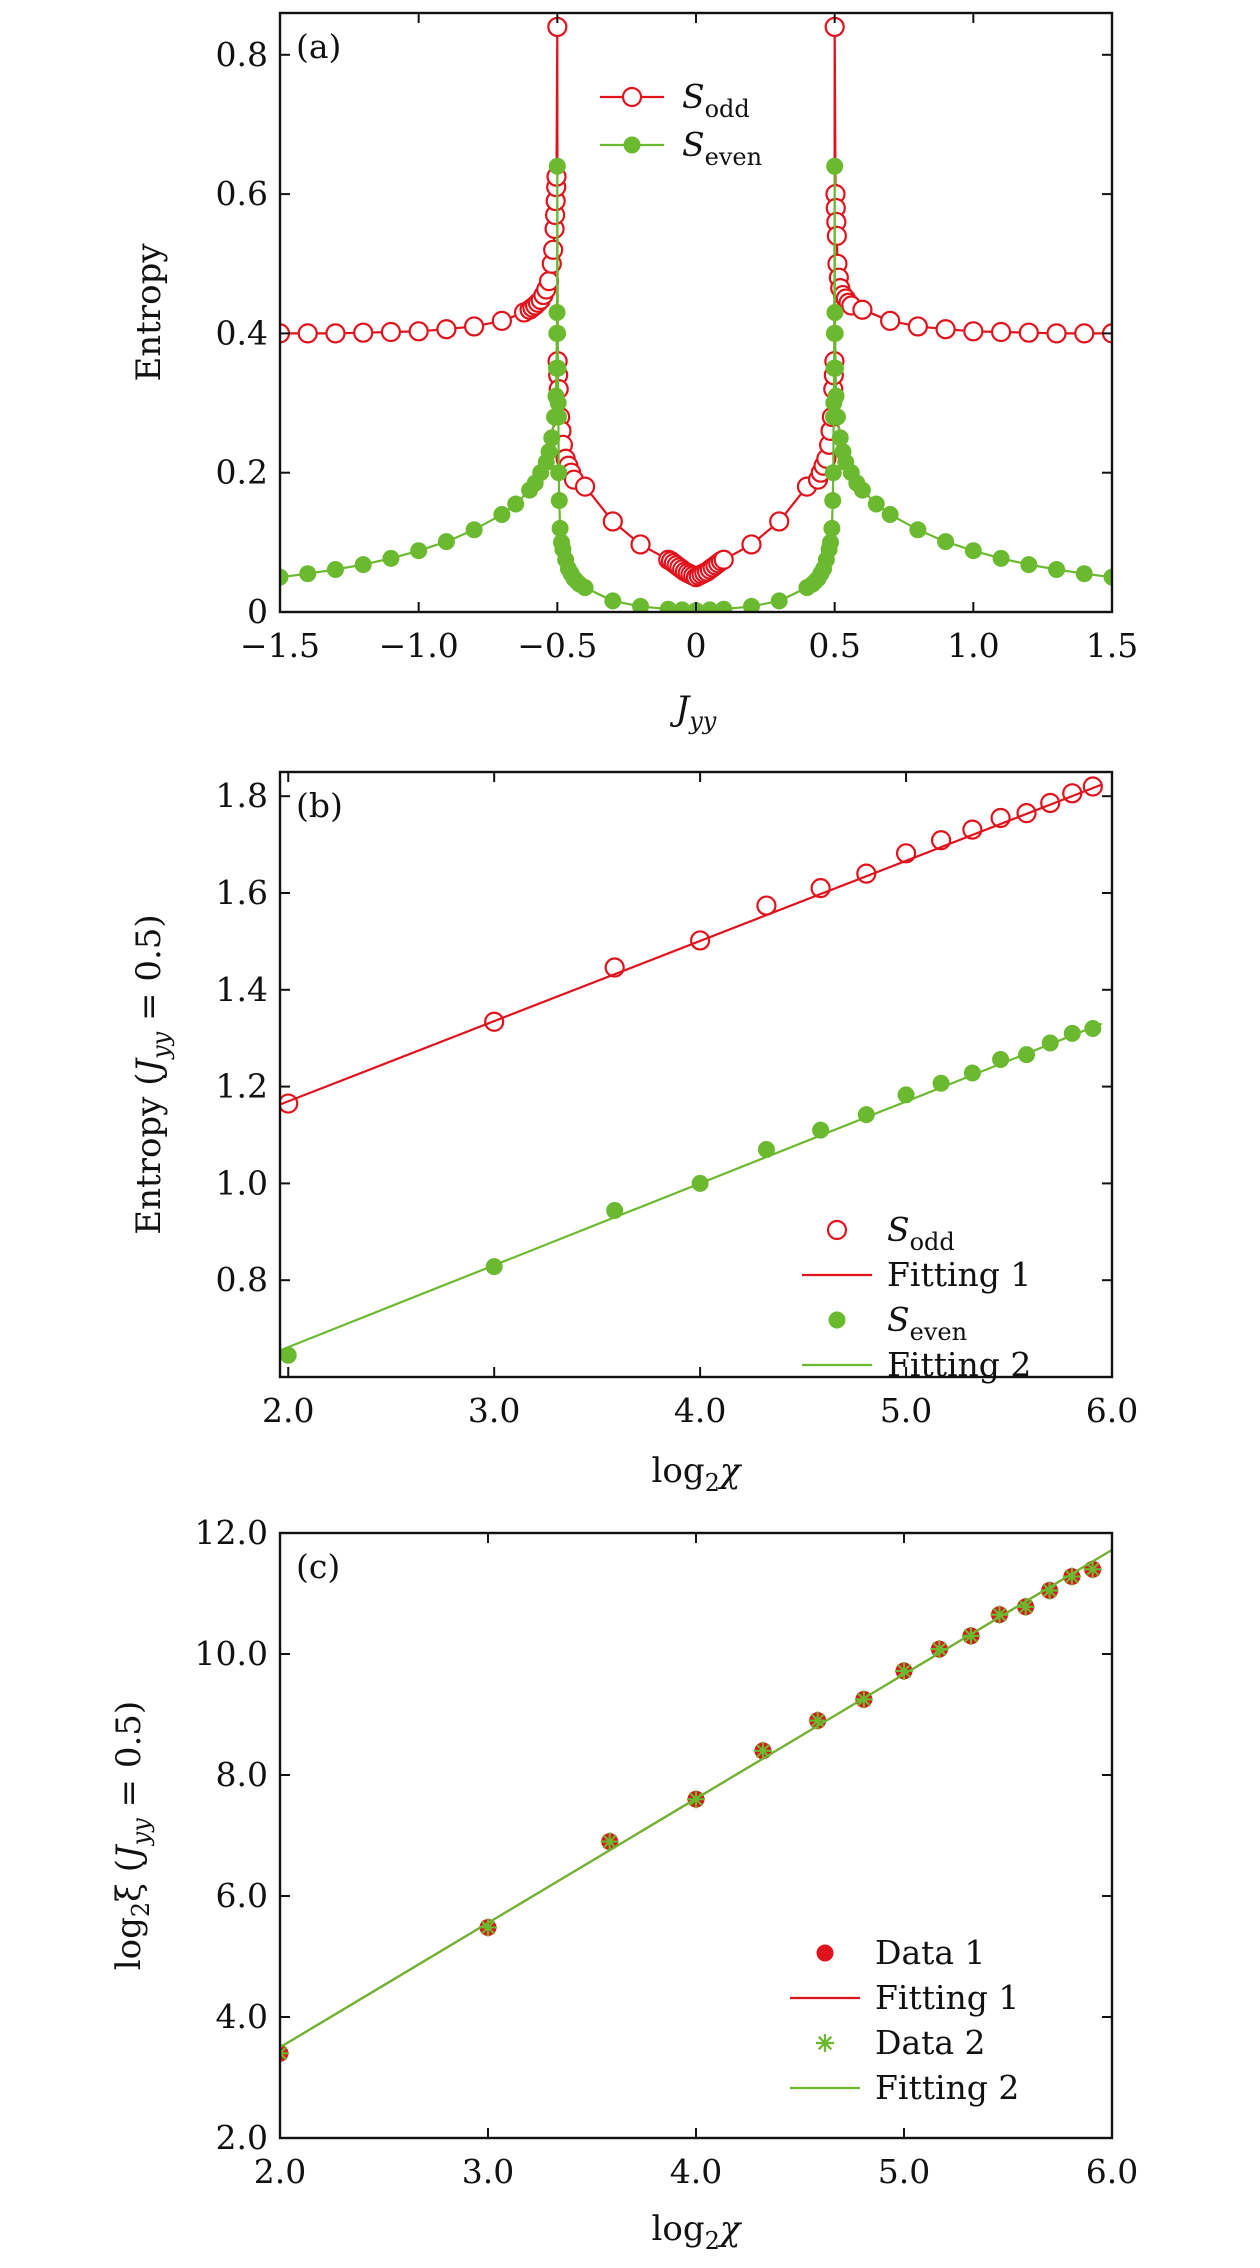 Image resolution: width=1260 pixels, height=2268 pixels. Describe the element at coordinates (834, 645) in the screenshot. I see `xtick-label-a-0p5: 0.5` at that location.